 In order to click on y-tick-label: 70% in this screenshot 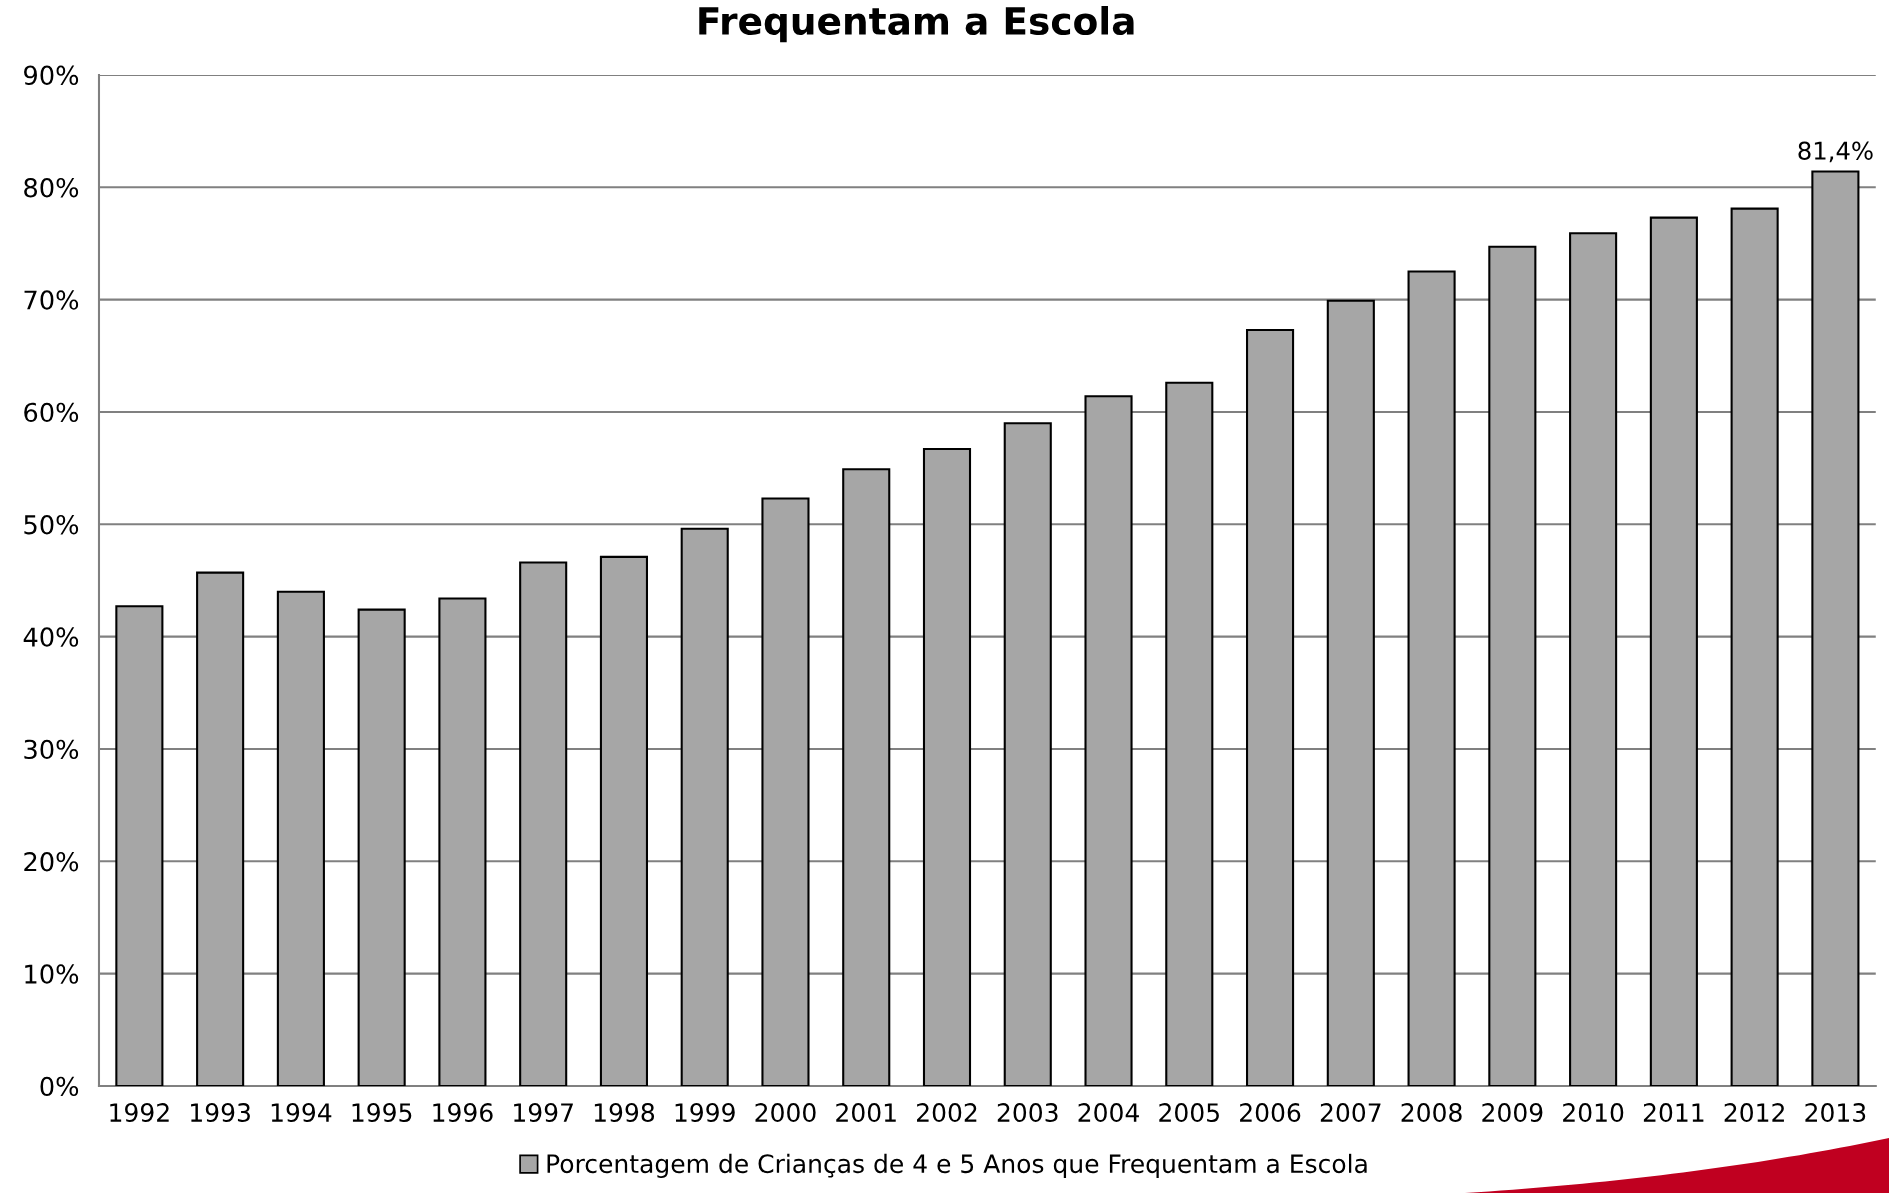, I will do `click(51, 300)`.